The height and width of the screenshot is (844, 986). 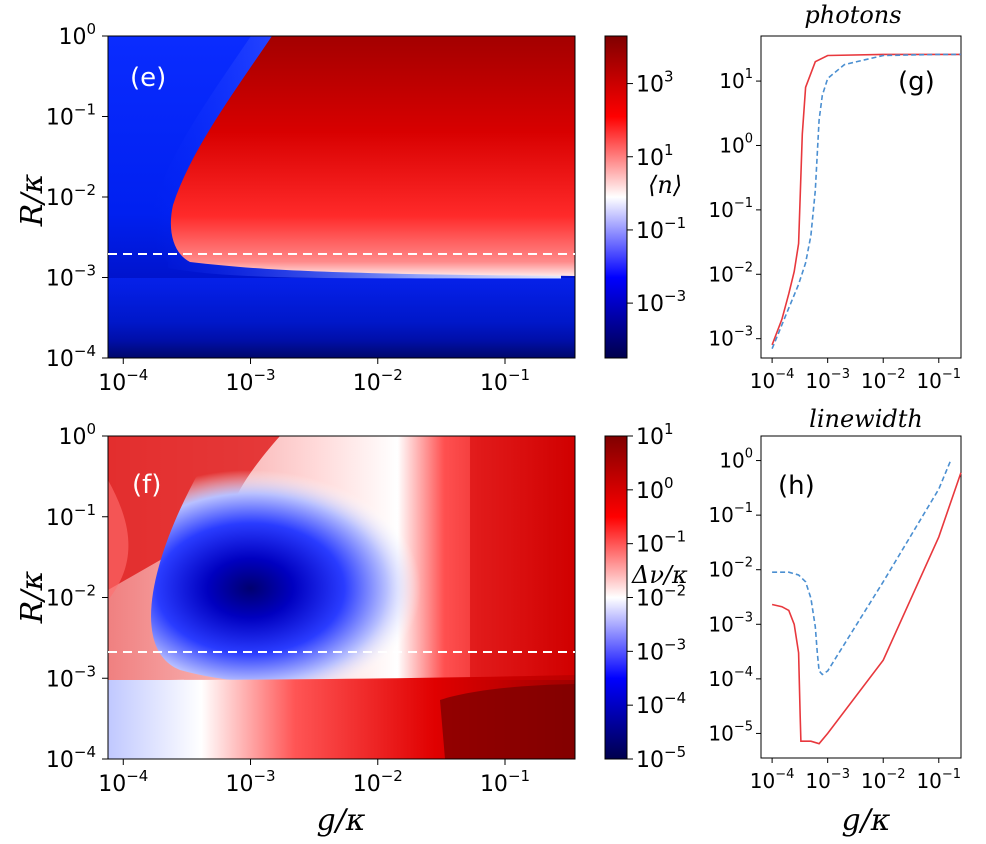 I want to click on y-tick-label: 10⁻⁵, so click(x=730, y=732).